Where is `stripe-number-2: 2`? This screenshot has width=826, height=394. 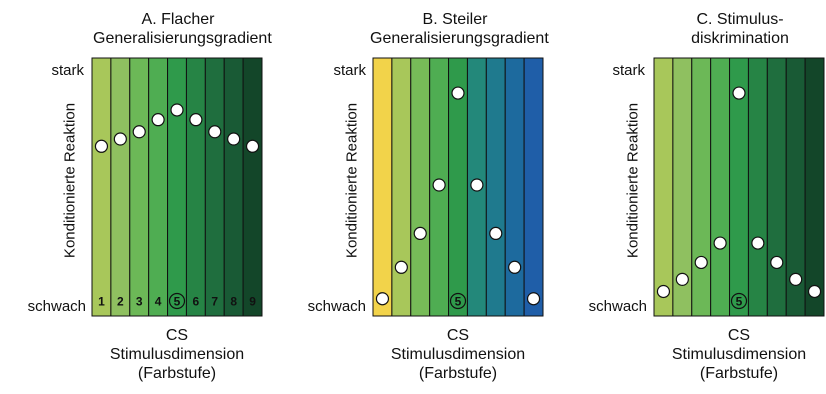 stripe-number-2: 2 is located at coordinates (120, 302).